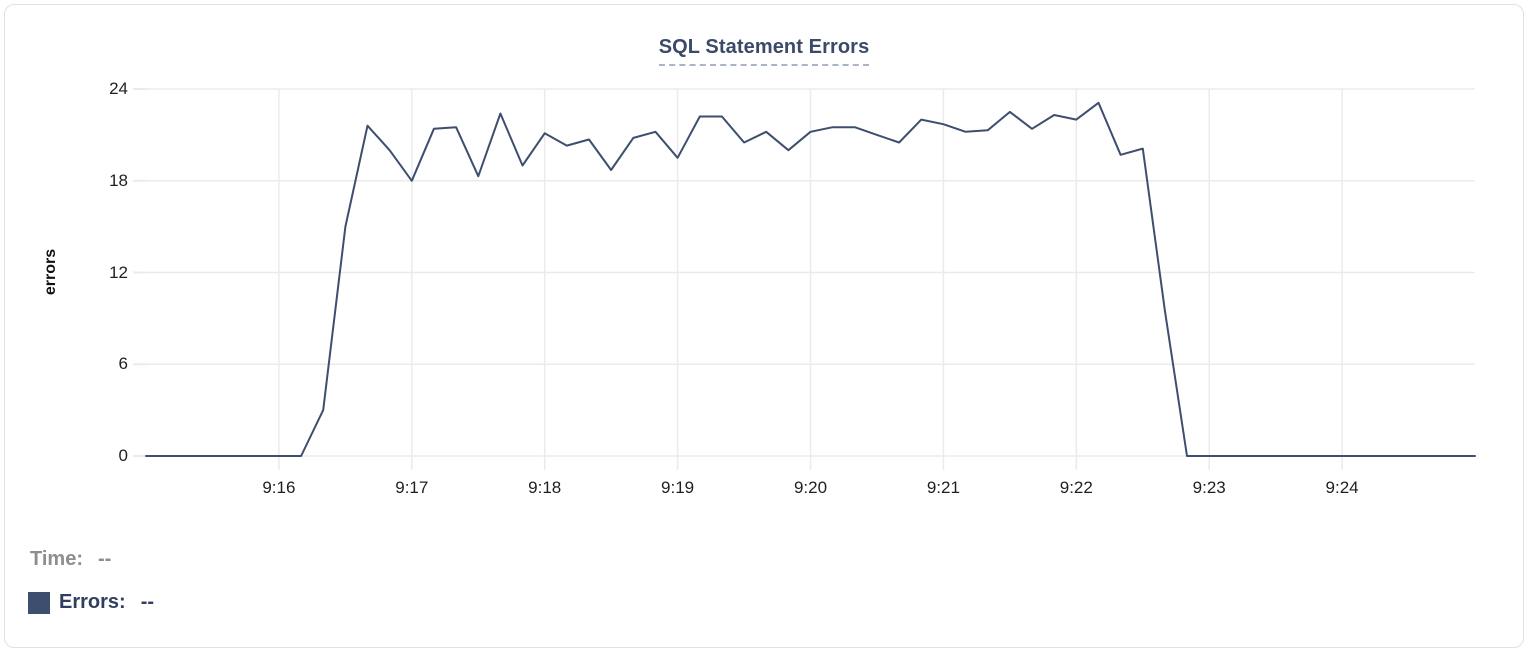  What do you see at coordinates (147, 602) in the screenshot?
I see `errors-value: --` at bounding box center [147, 602].